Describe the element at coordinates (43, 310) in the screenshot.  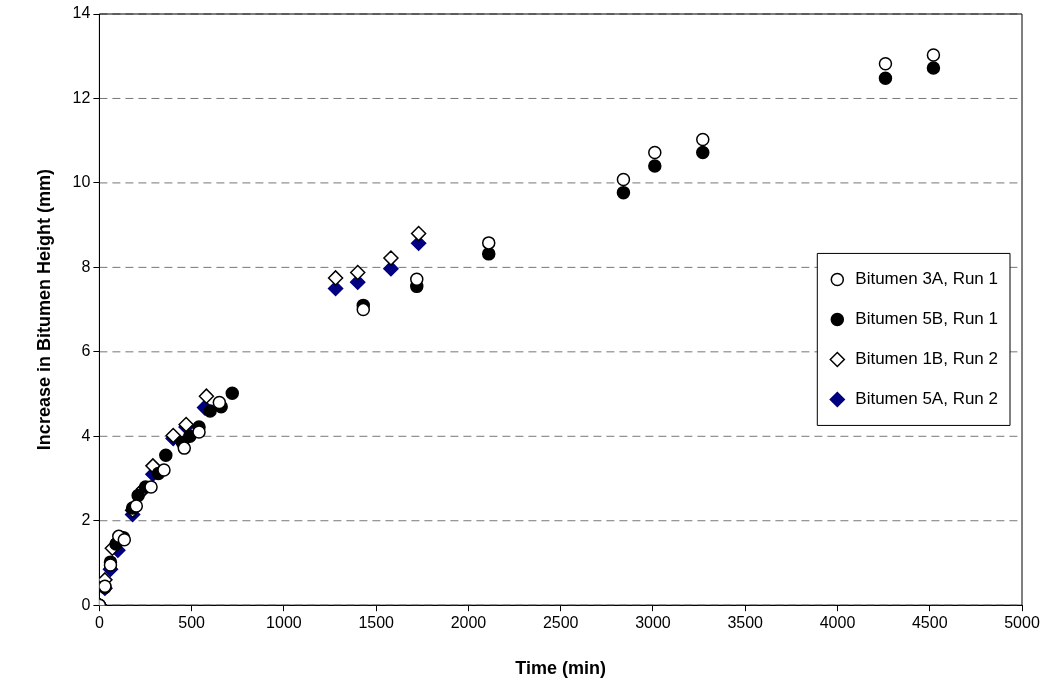
I see `y-axis-title: Increase in Bitumen Height (mm)` at that location.